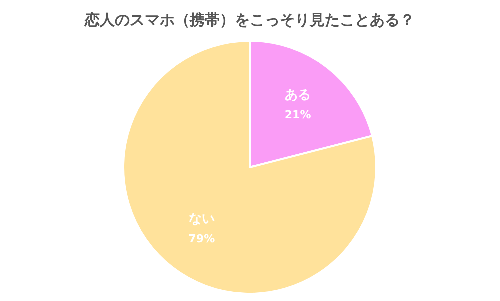 Image resolution: width=500 pixels, height=301 pixels. I want to click on slice-label: ある, so click(298, 95).